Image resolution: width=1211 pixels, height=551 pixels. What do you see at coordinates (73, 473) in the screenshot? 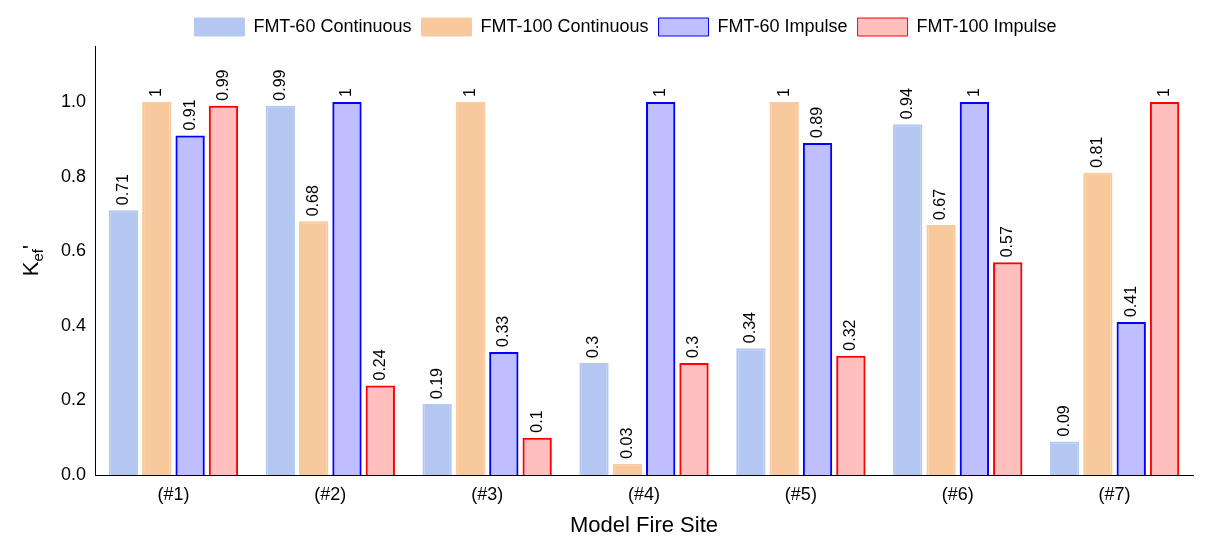
I see `y-tick-label: 0.0` at bounding box center [73, 473].